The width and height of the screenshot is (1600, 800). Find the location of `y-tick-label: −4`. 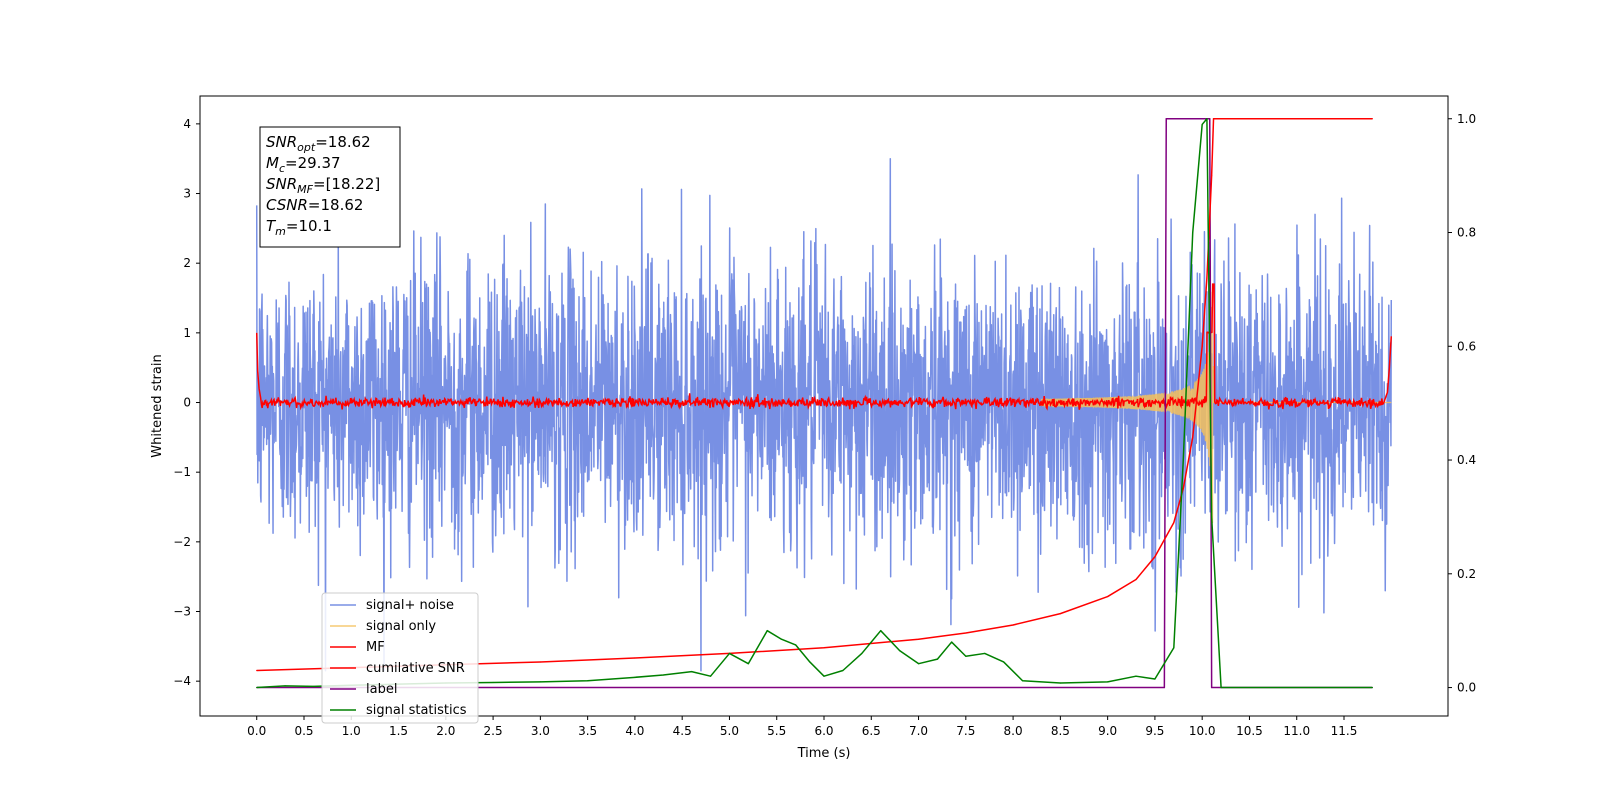

y-tick-label: −4 is located at coordinates (182, 681).